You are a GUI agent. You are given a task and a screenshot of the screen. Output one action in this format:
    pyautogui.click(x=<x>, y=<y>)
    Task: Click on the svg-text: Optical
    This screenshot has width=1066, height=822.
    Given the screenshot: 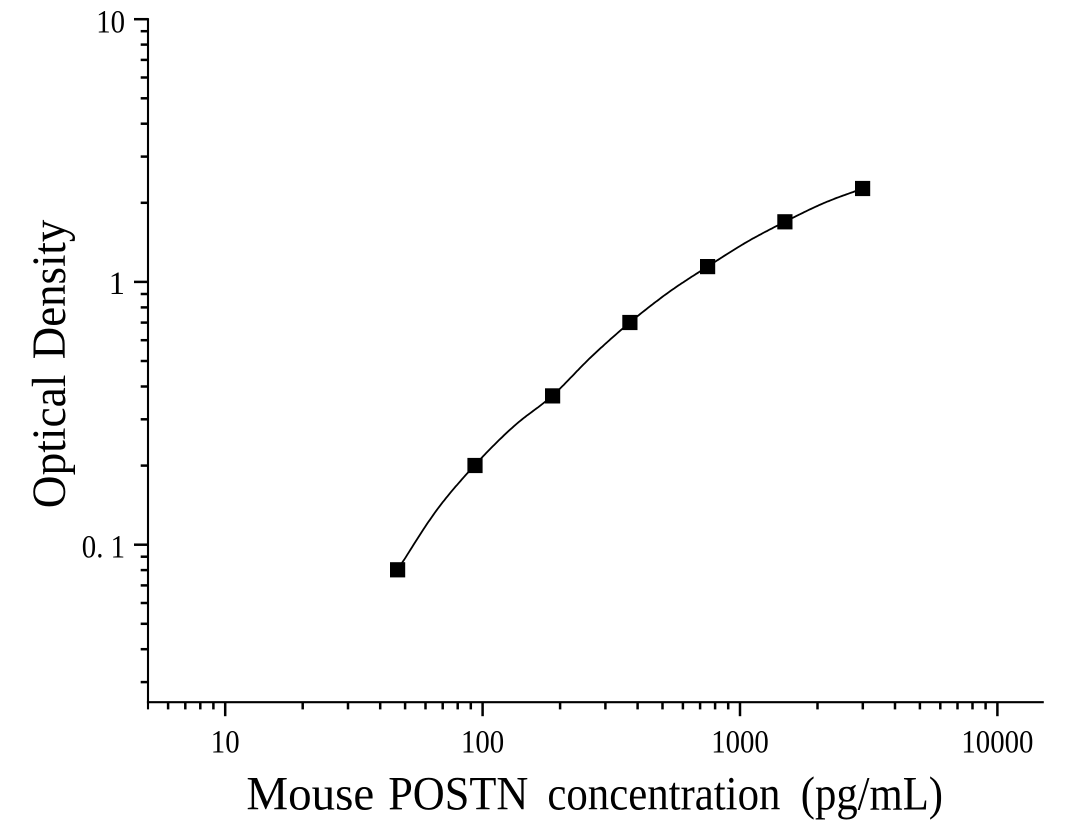 What is the action you would take?
    pyautogui.click(x=50, y=442)
    